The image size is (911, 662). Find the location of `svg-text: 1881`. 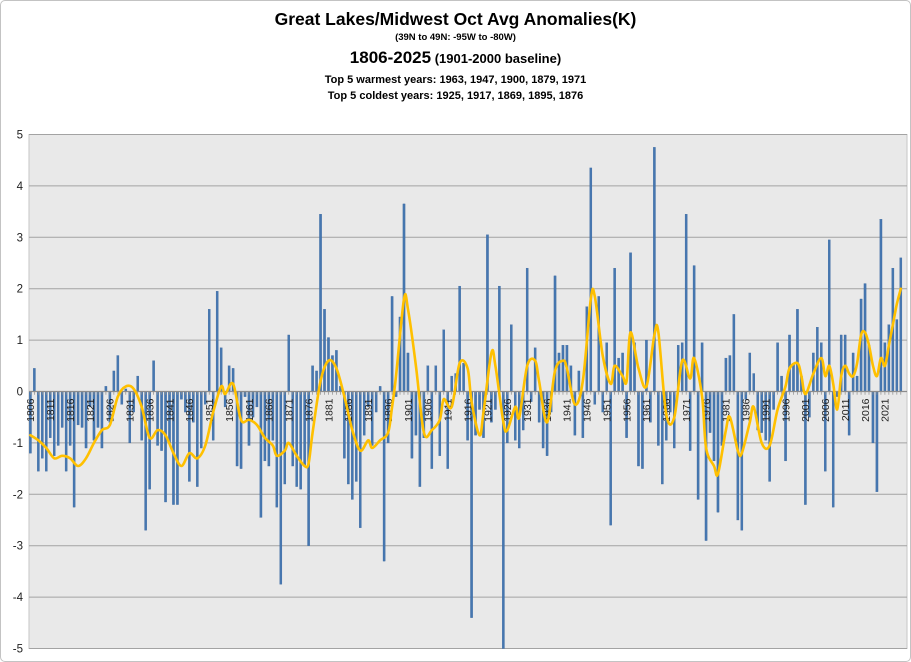

svg-text: 1881 is located at coordinates (329, 410).